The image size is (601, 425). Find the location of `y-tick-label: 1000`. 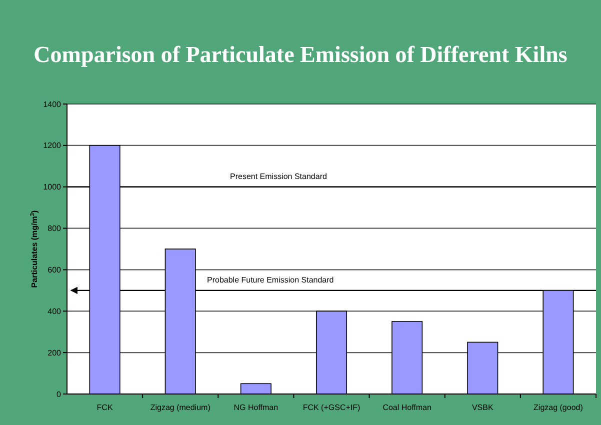

y-tick-label: 1000 is located at coordinates (52, 187).